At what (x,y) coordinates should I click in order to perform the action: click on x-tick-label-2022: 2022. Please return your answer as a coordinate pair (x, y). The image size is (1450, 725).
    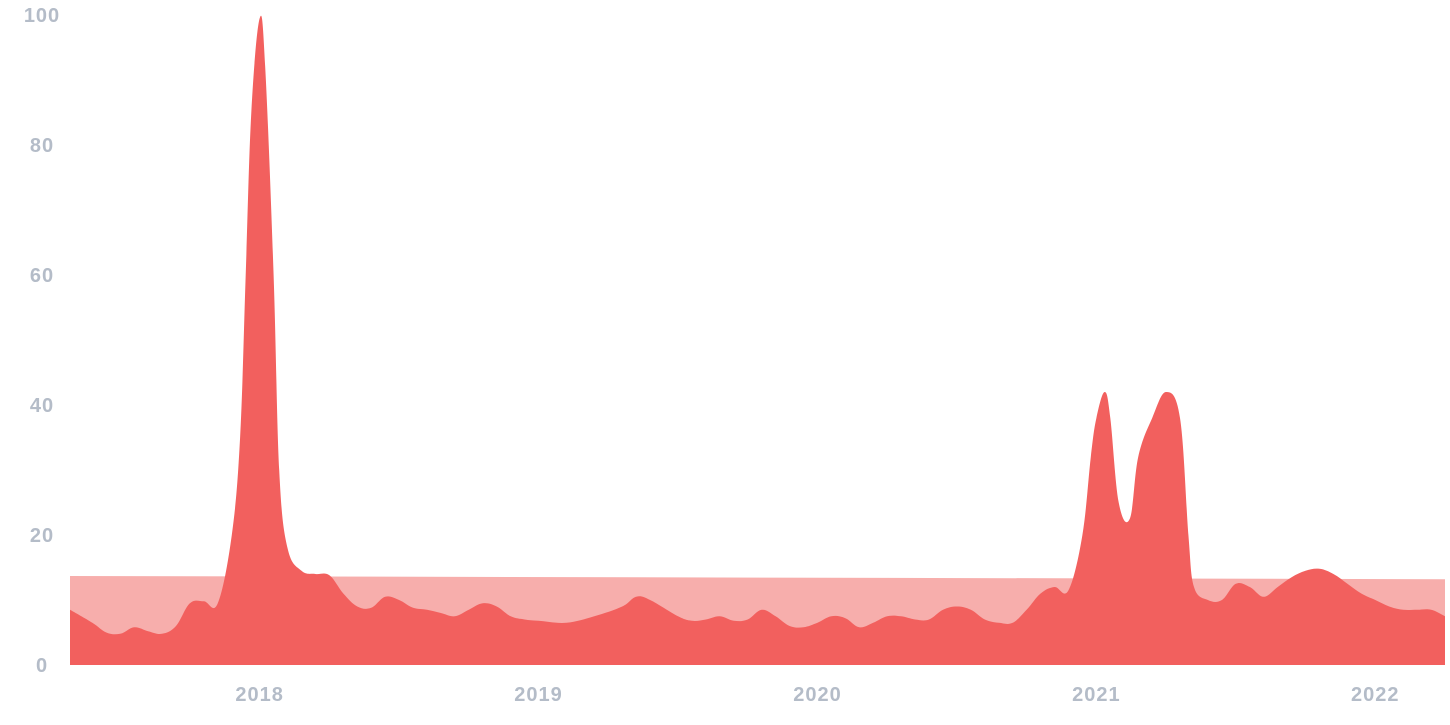
    Looking at the image, I should click on (1375, 695).